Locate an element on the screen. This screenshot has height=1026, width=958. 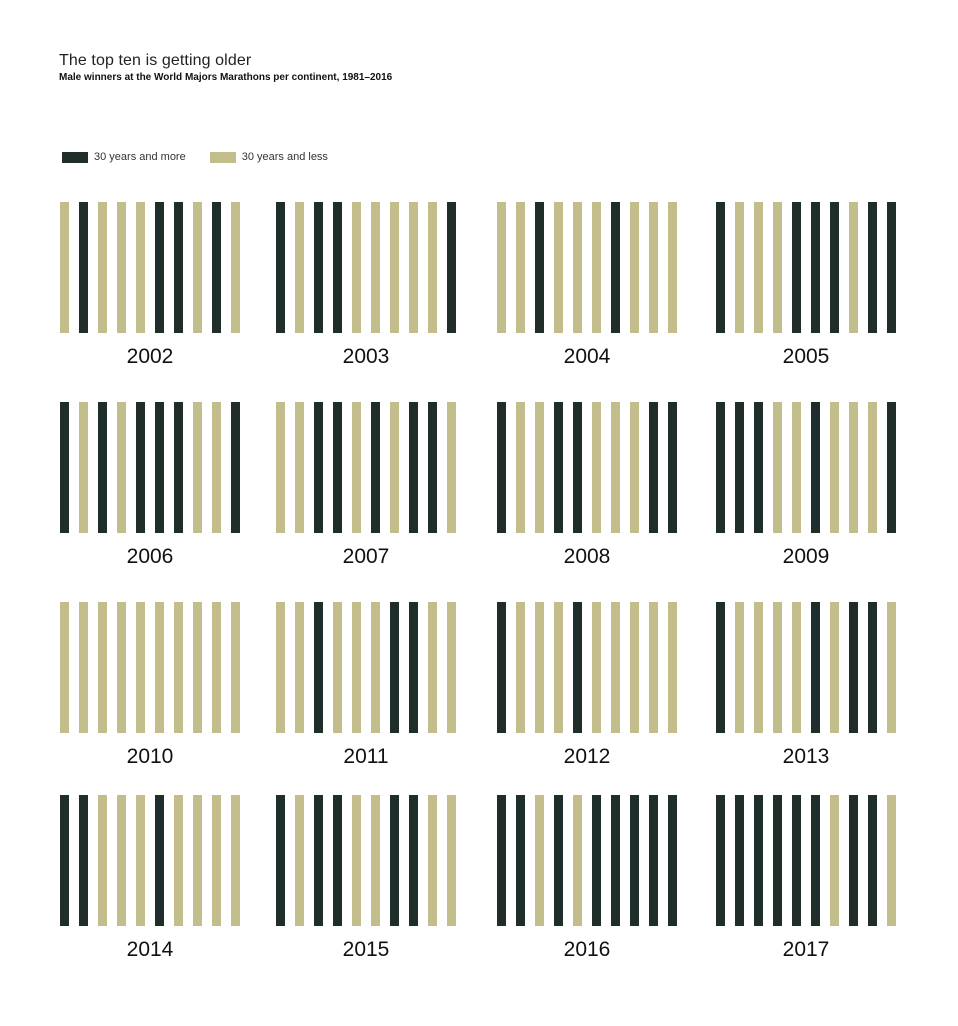
panel-2008: 2008 is located at coordinates (587, 485).